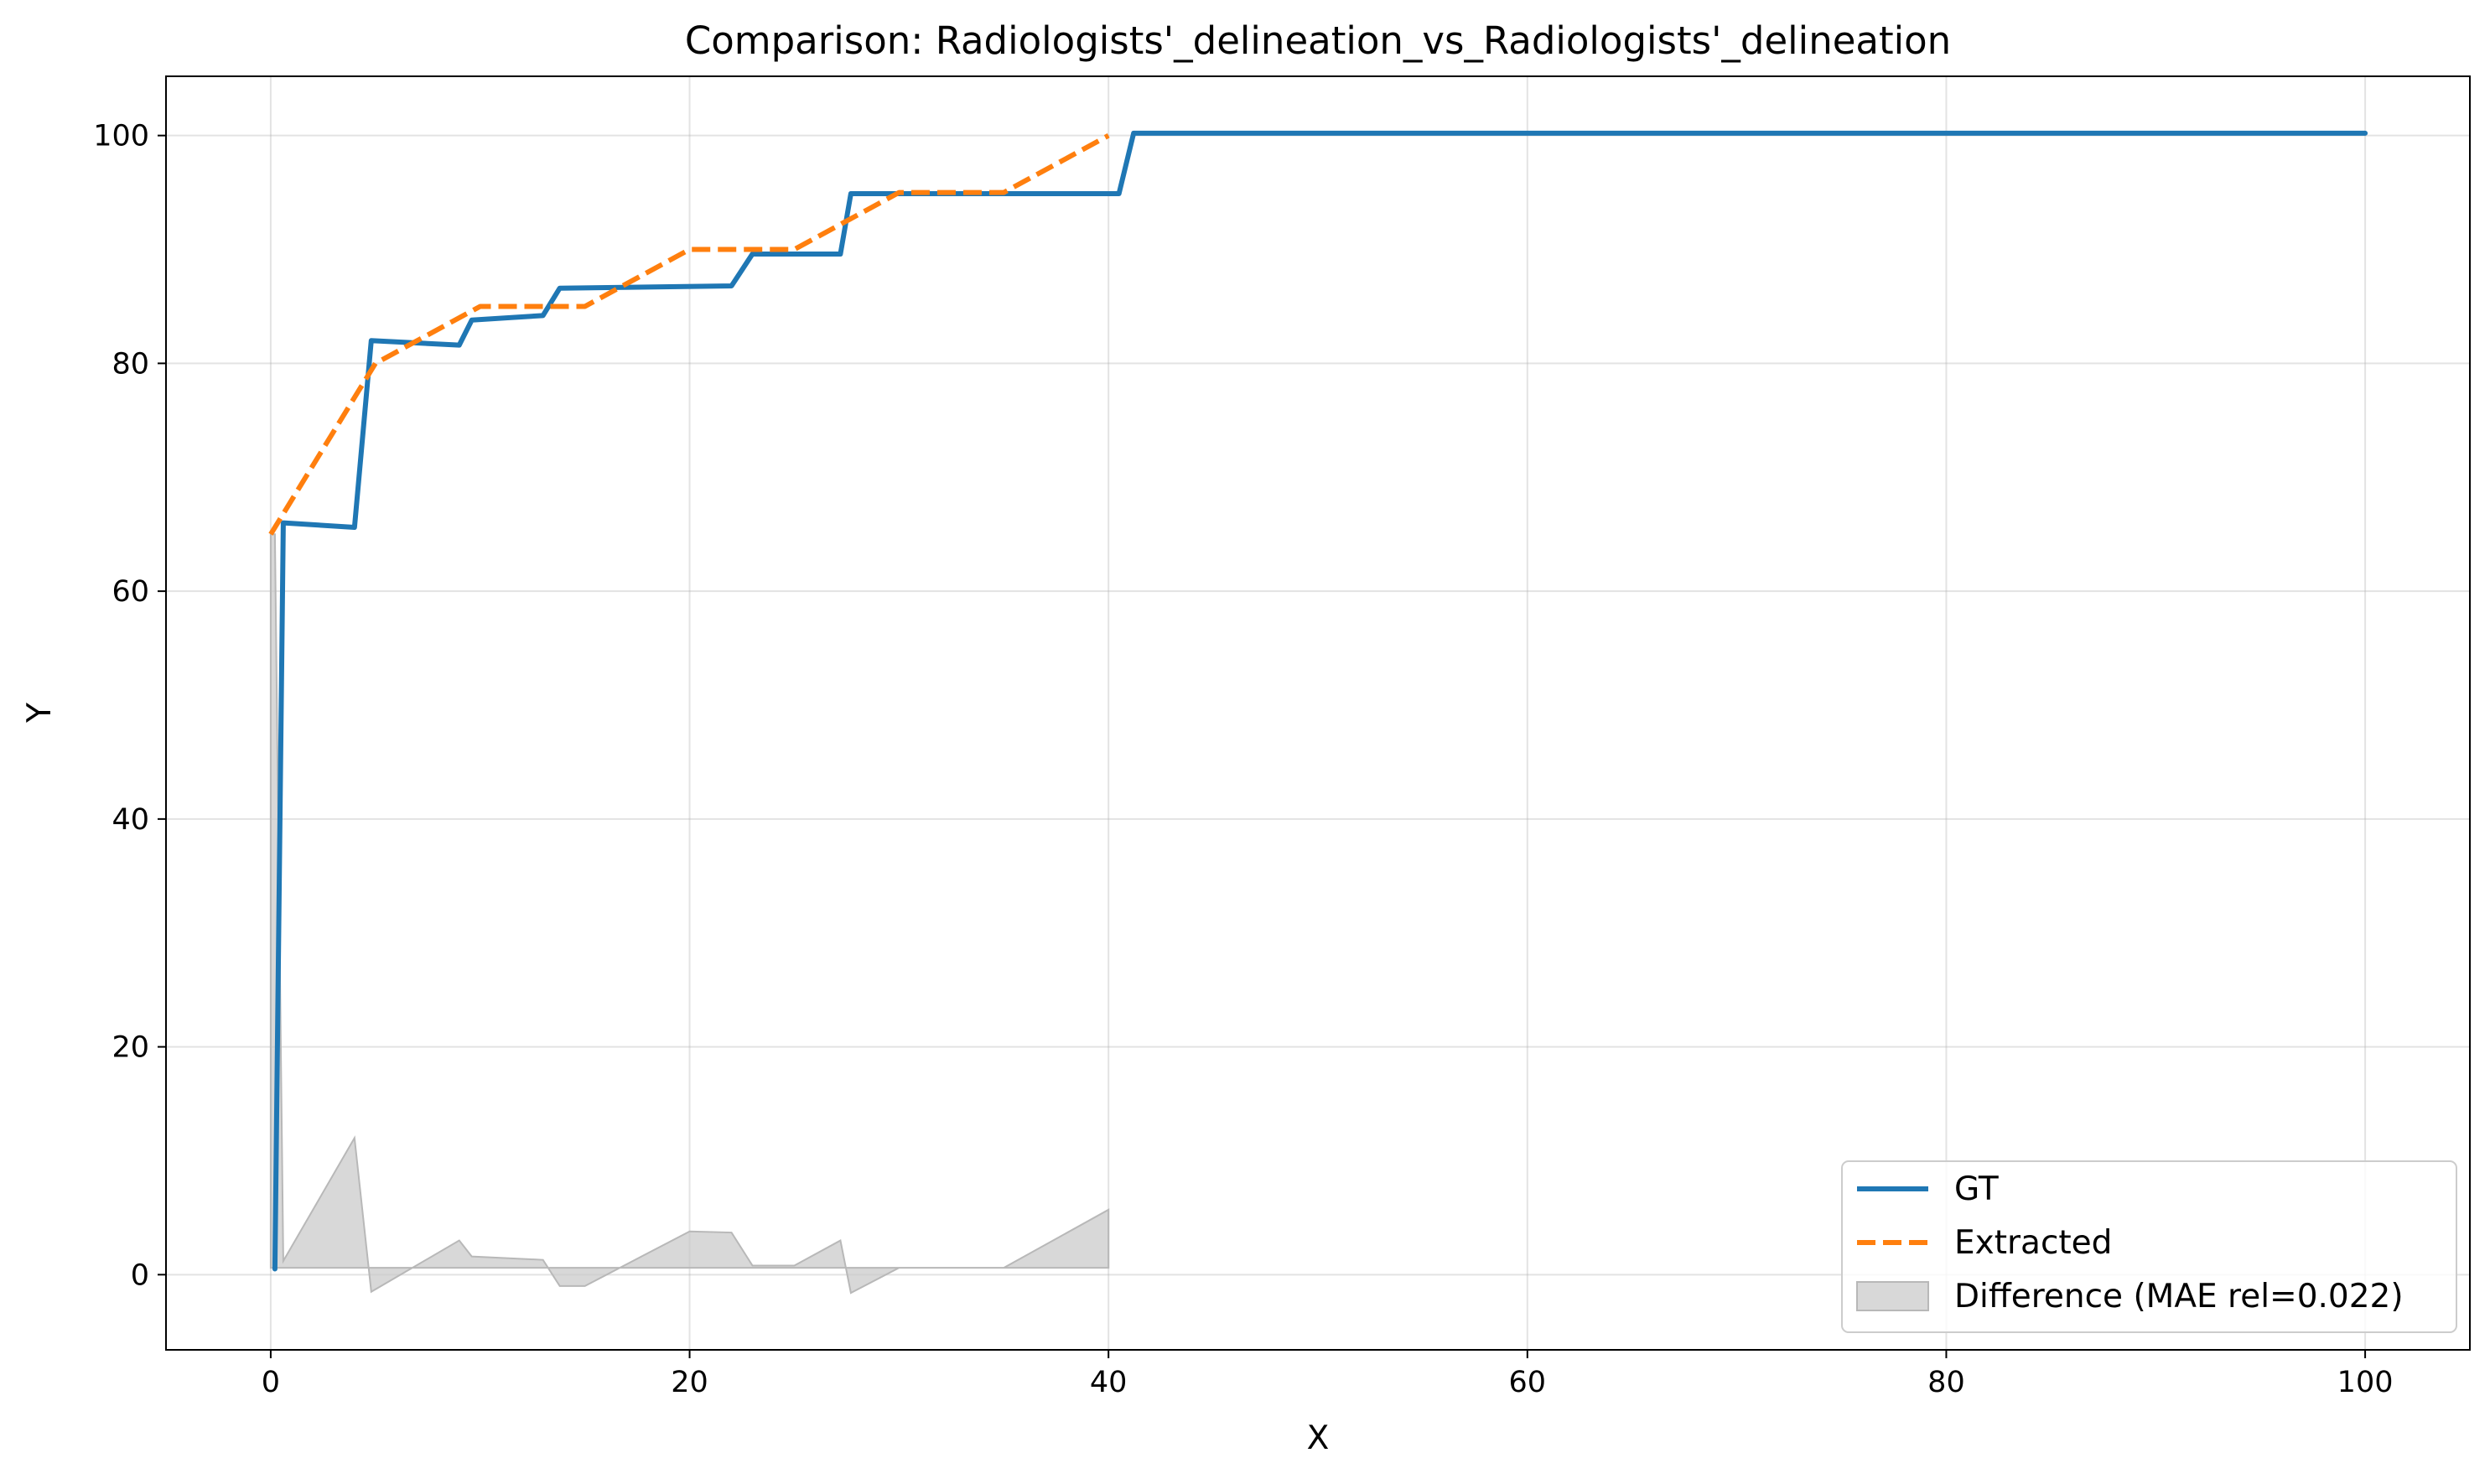  I want to click on legend-difference-label: Difference (MAE rel=0.022), so click(2179, 1296).